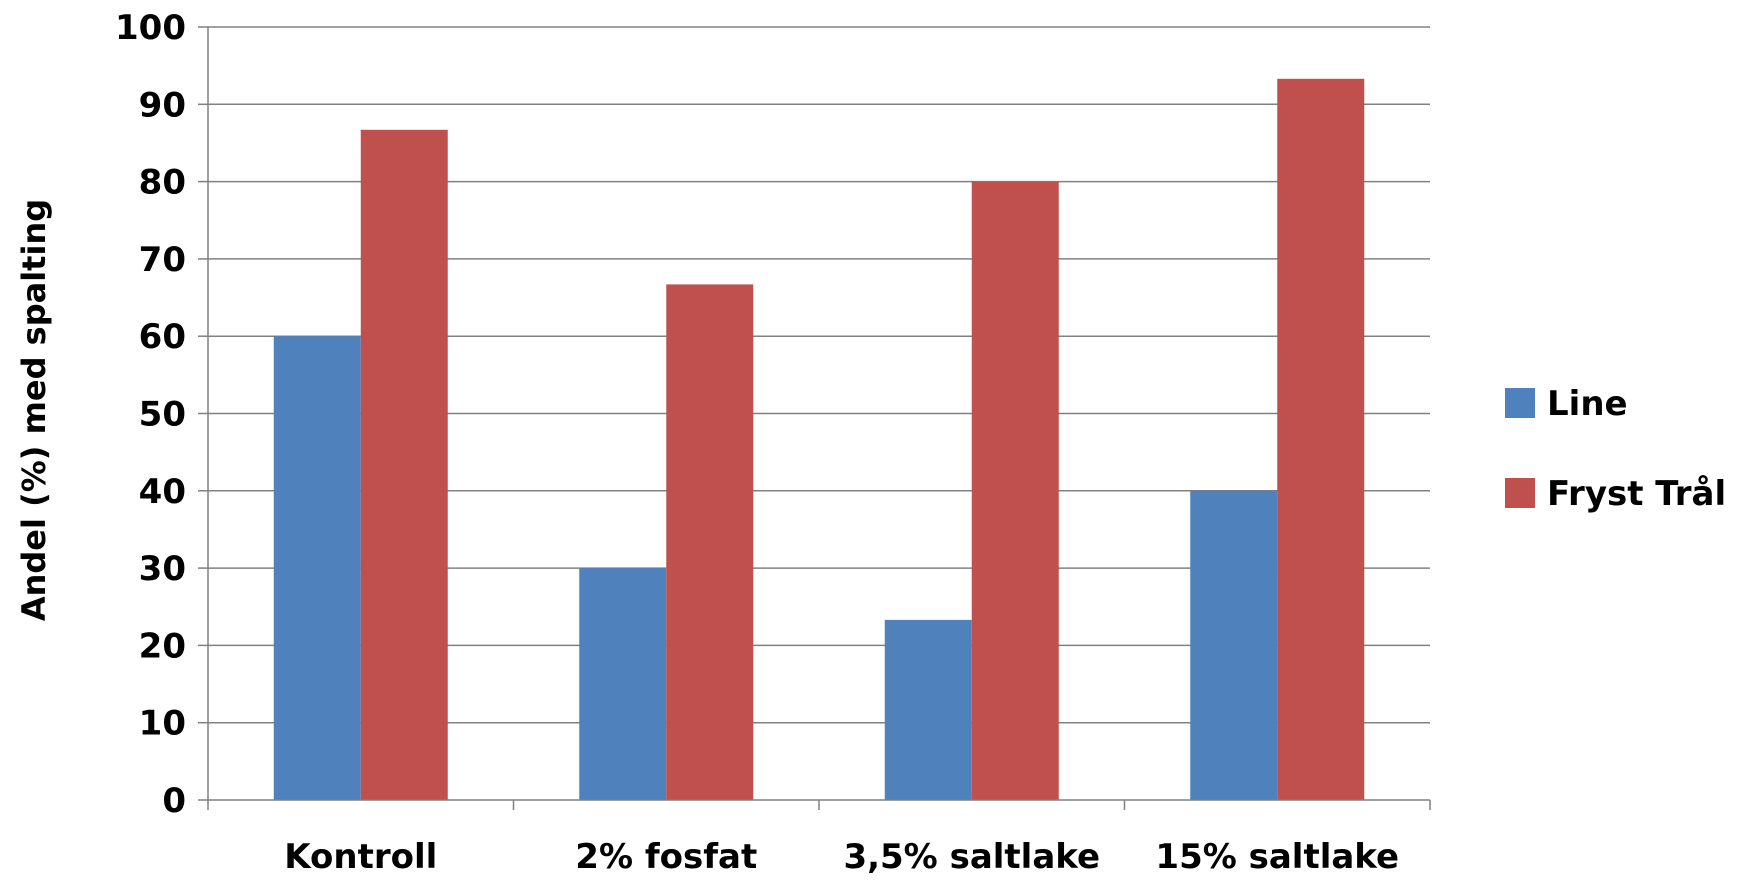 The image size is (1755, 889). What do you see at coordinates (162, 415) in the screenshot?
I see `y-tick-label: 50` at bounding box center [162, 415].